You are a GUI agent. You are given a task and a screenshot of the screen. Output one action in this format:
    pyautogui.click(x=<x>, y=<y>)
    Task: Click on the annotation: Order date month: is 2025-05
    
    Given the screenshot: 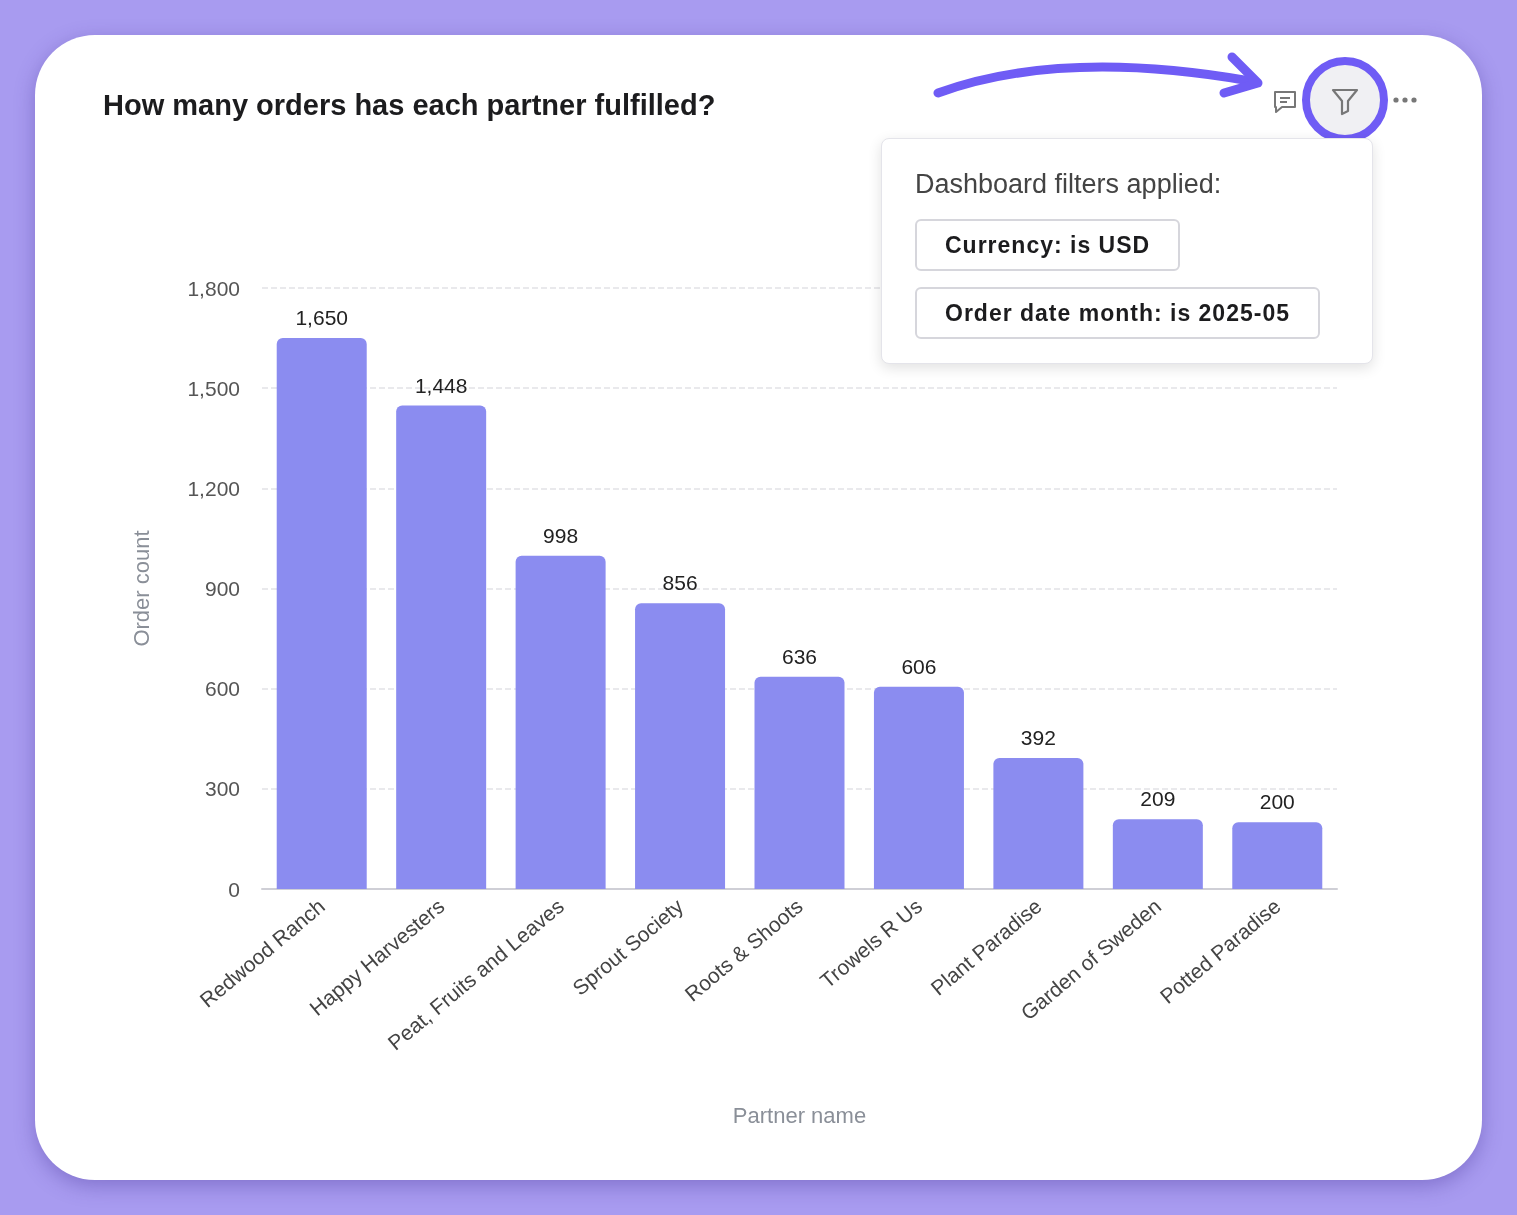 What is the action you would take?
    pyautogui.click(x=1117, y=313)
    